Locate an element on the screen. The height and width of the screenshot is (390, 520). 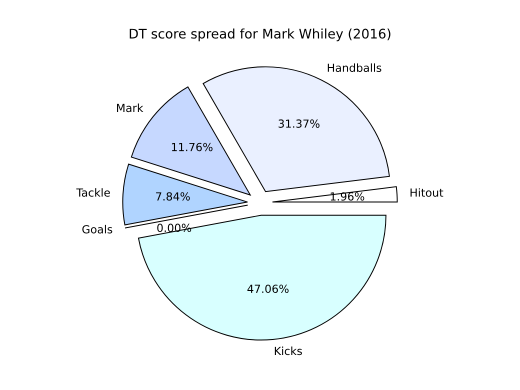
text: 0.00% is located at coordinates (174, 228).